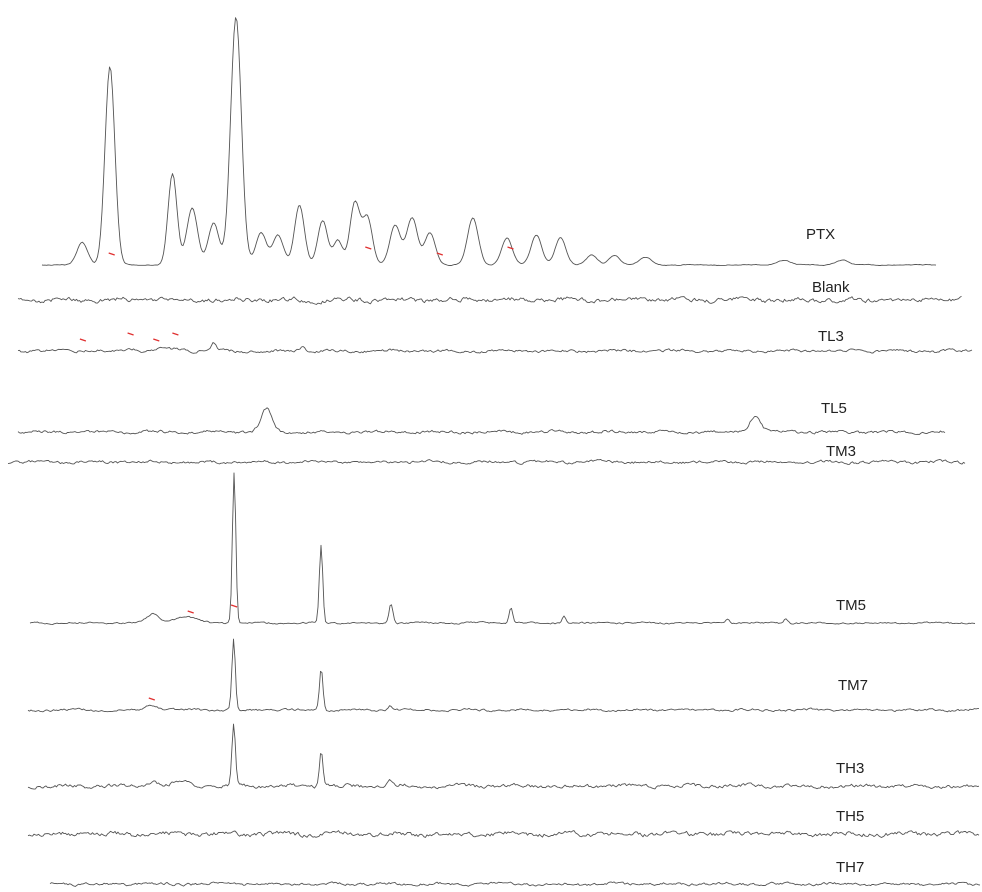 Image resolution: width=982 pixels, height=892 pixels. What do you see at coordinates (515, 884) in the screenshot?
I see `trace-th7` at bounding box center [515, 884].